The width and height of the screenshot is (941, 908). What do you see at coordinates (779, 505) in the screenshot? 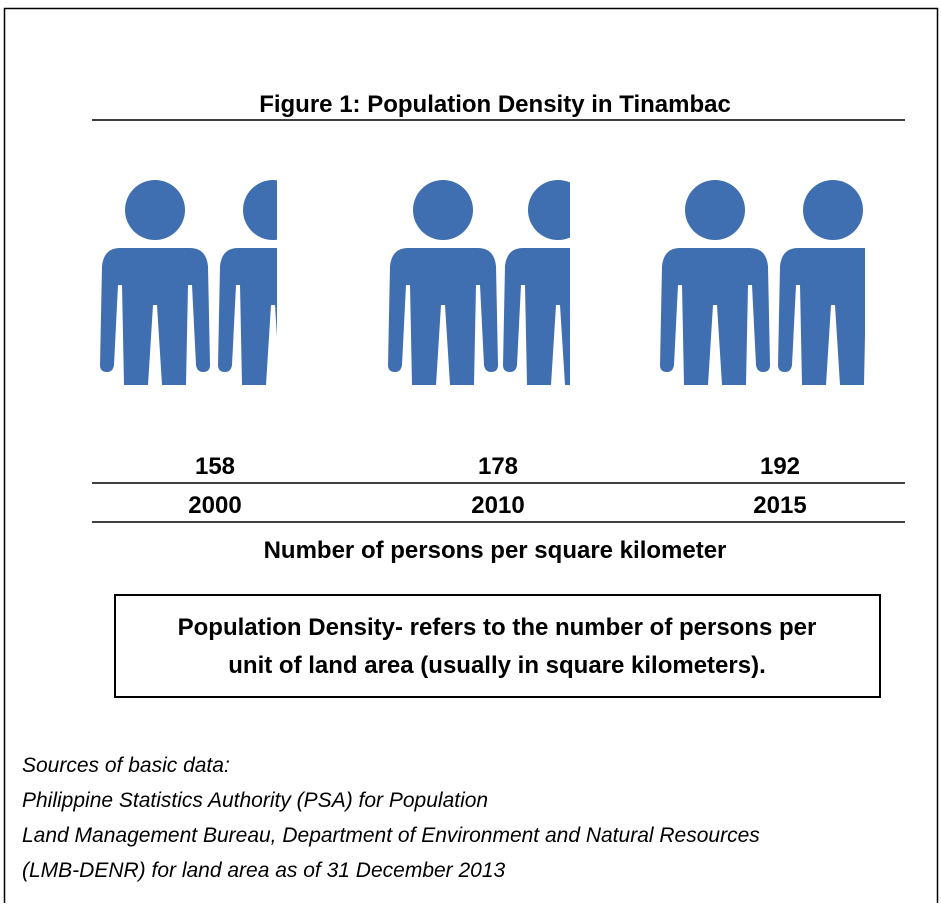
I see `year: 2015` at bounding box center [779, 505].